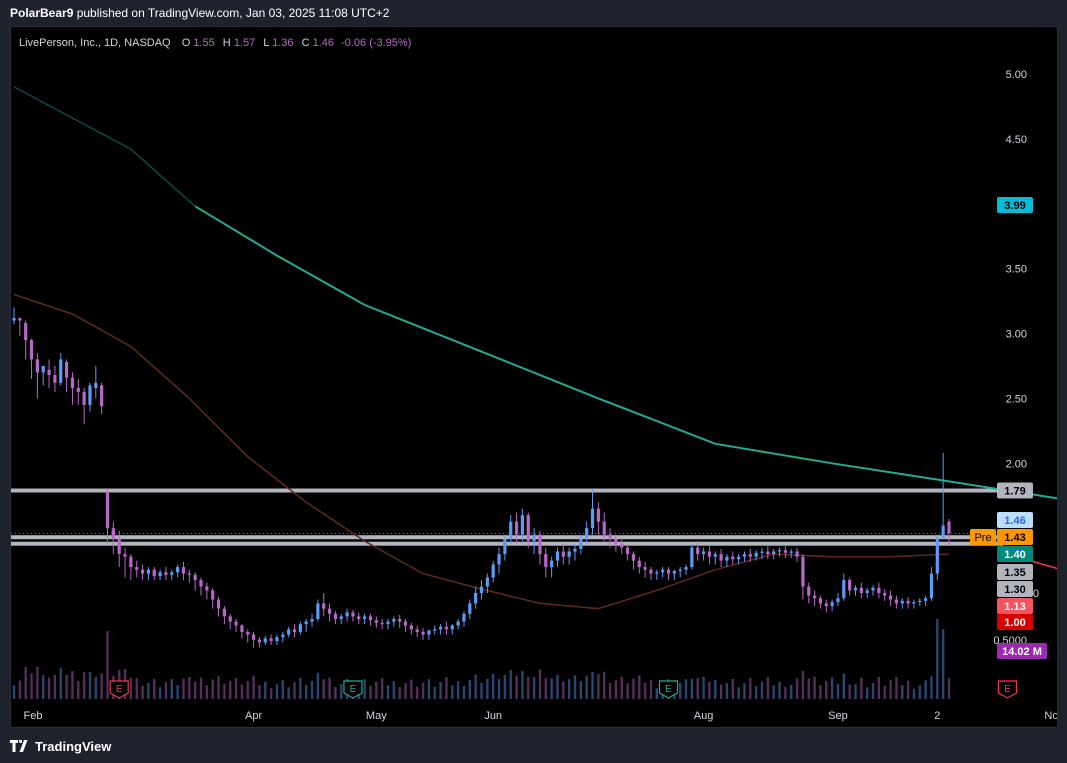 This screenshot has height=763, width=1067. What do you see at coordinates (376, 43) in the screenshot?
I see `legend-change: -0.06 (-3.95%)` at bounding box center [376, 43].